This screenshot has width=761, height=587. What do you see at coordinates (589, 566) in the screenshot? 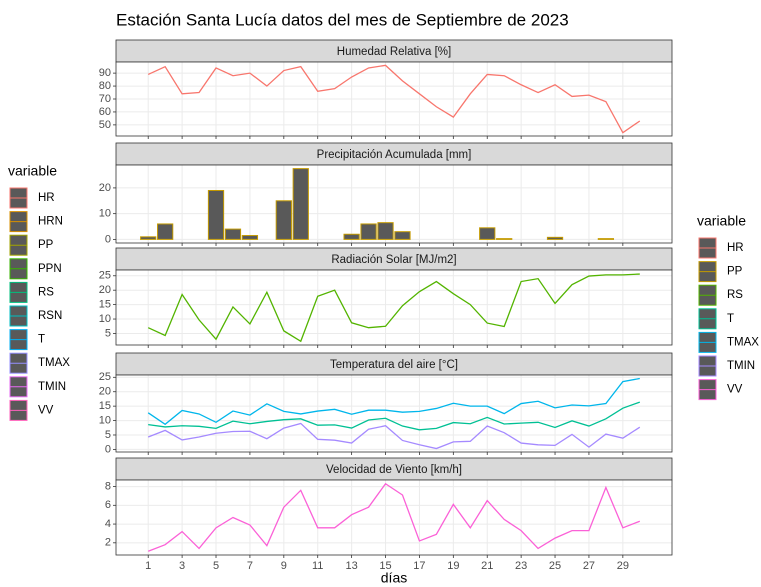
I see `x-tick-label: 27` at bounding box center [589, 566].